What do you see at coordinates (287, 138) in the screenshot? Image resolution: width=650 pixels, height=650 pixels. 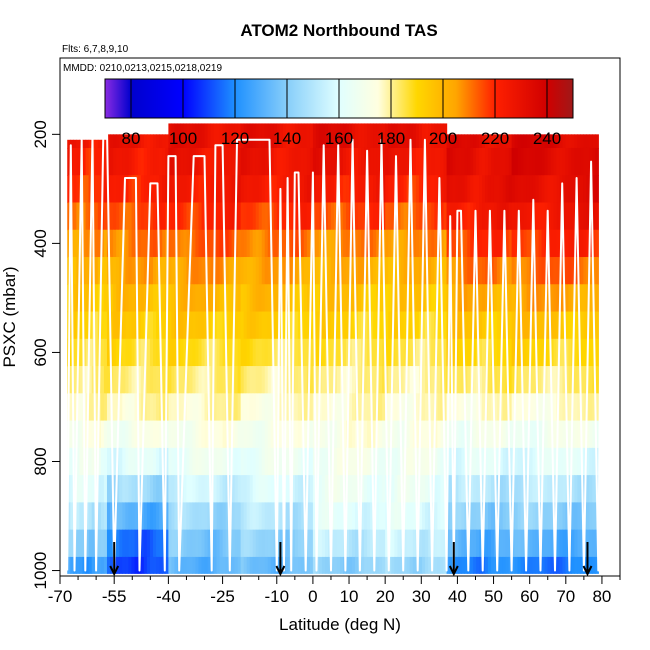 I see `colorbar-tick-label: 140` at bounding box center [287, 138].